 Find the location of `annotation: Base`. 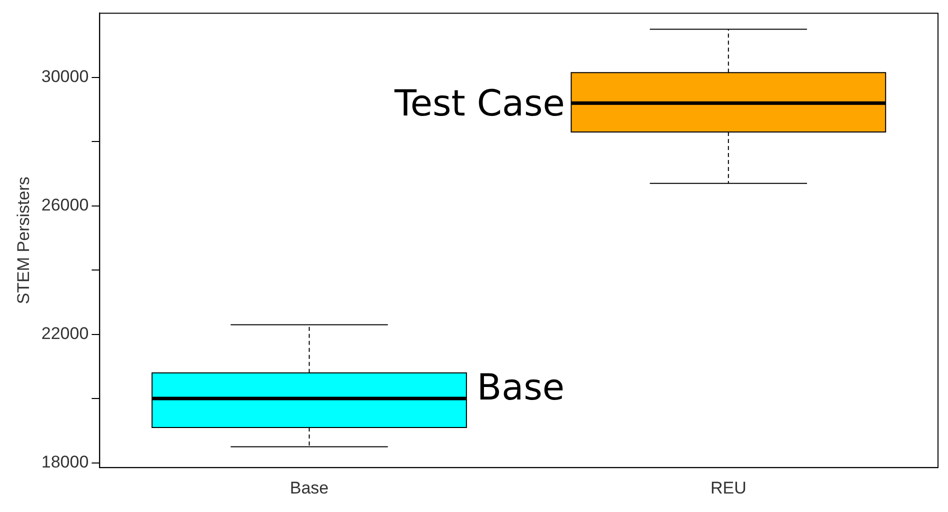

annotation: Base is located at coordinates (520, 388).